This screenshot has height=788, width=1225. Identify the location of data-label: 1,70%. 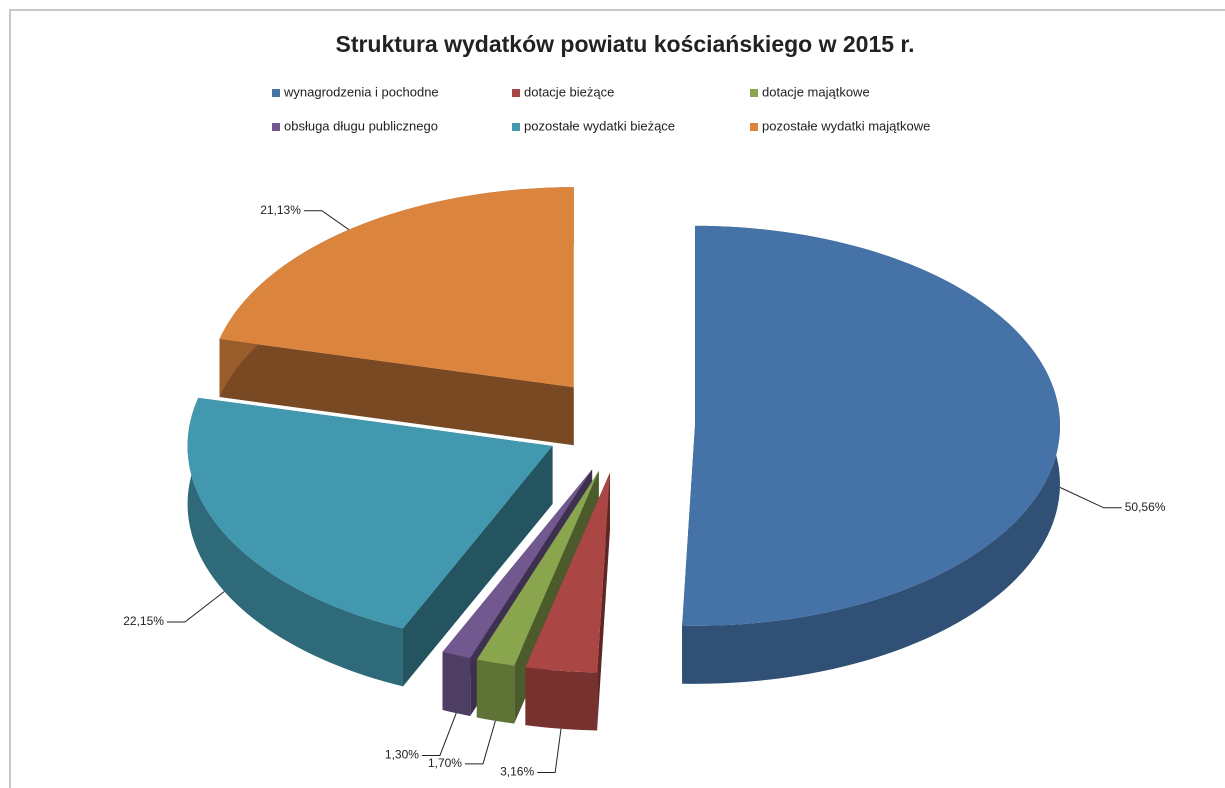
(445, 763).